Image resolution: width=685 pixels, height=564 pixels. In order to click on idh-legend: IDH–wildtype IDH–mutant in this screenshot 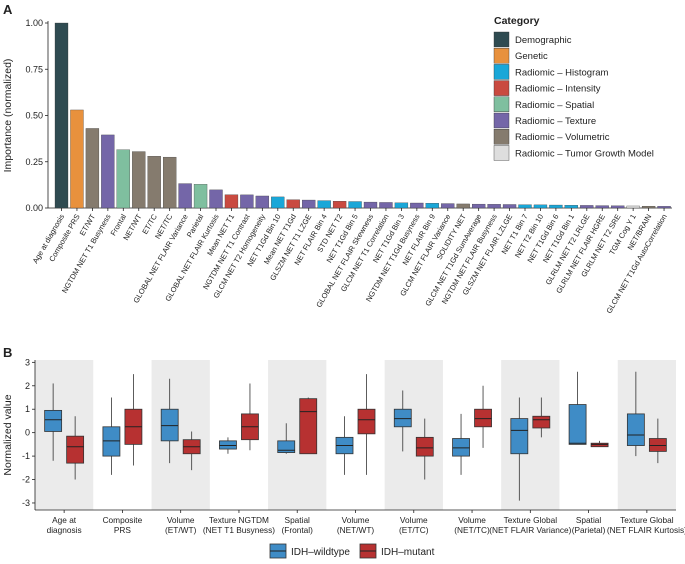, I will do `click(352, 551)`.